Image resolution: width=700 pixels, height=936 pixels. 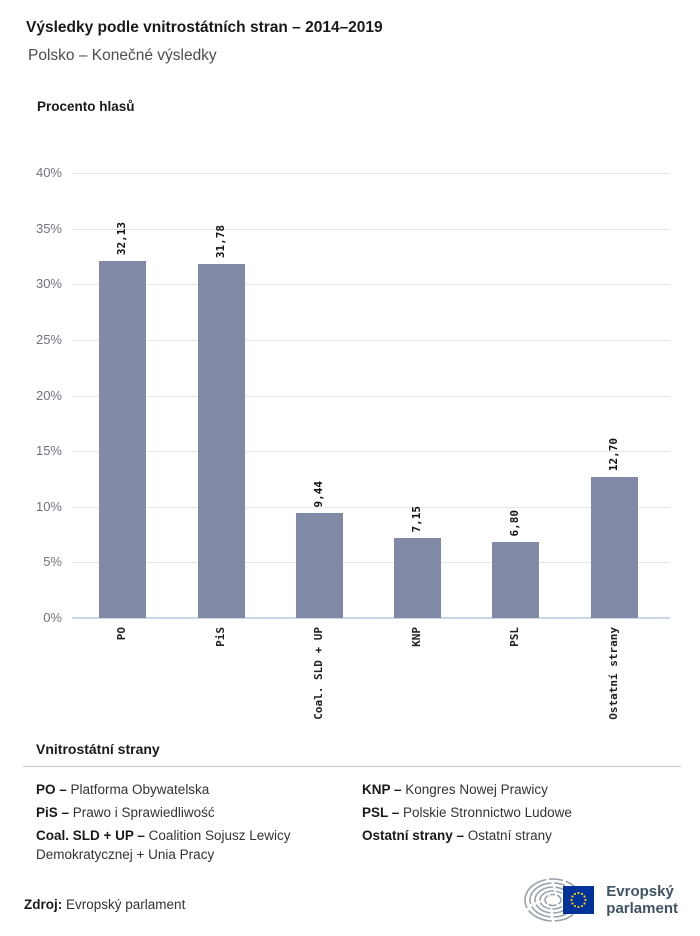 I want to click on legend-item-name: Prawo i Sprawiedliwość, so click(x=142, y=812).